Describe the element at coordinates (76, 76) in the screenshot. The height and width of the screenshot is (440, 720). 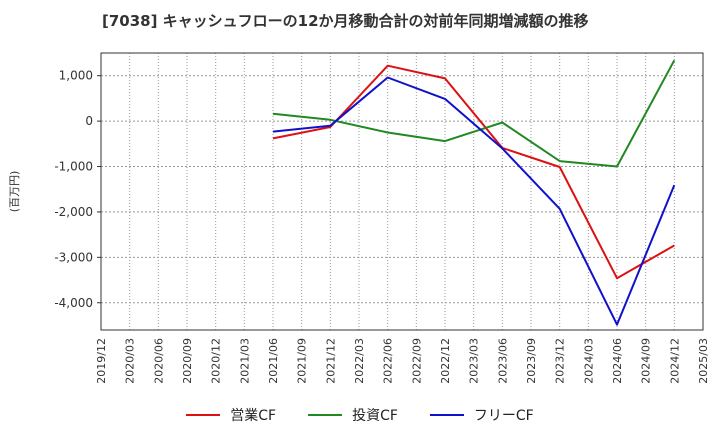
I see `y-tick-label: 1,000` at that location.